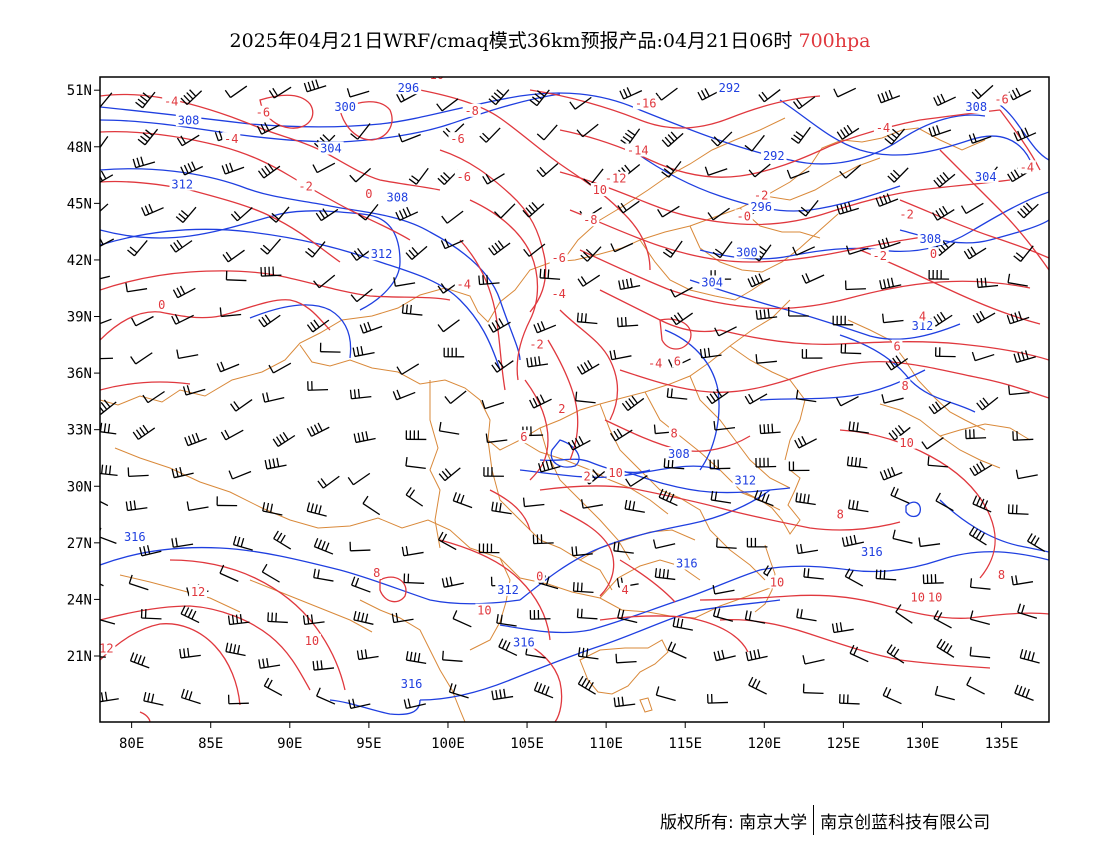 Image resolution: width=1100 pixels, height=850 pixels. Describe the element at coordinates (198, 592) in the screenshot. I see `temperature-contour-label: 12` at that location.